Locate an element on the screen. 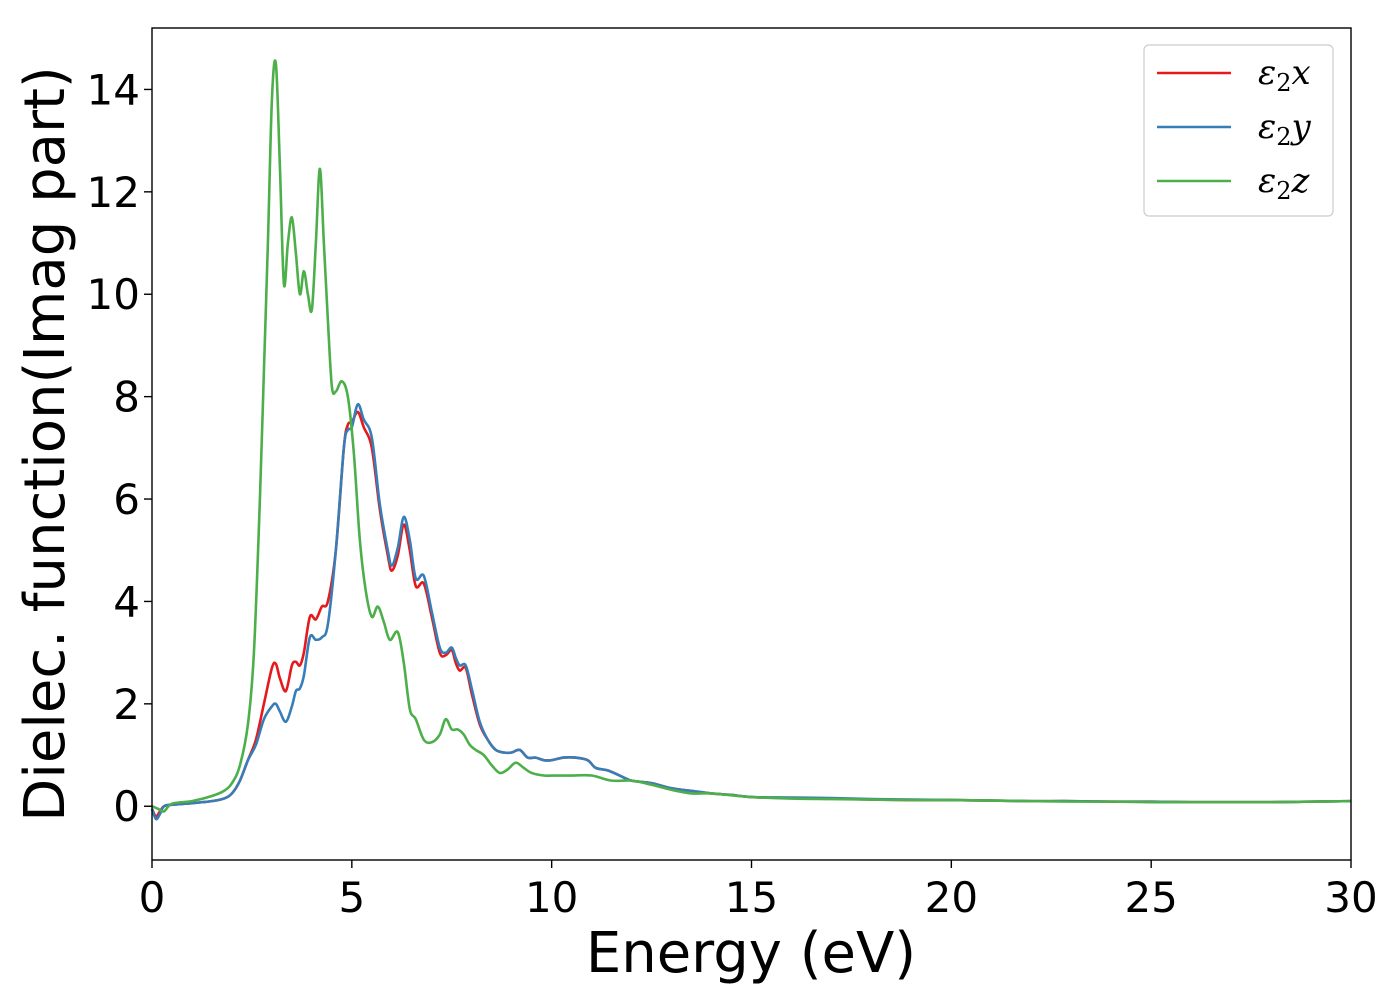 The height and width of the screenshot is (1000, 1400). y-tick-label: 12 is located at coordinates (113, 192).